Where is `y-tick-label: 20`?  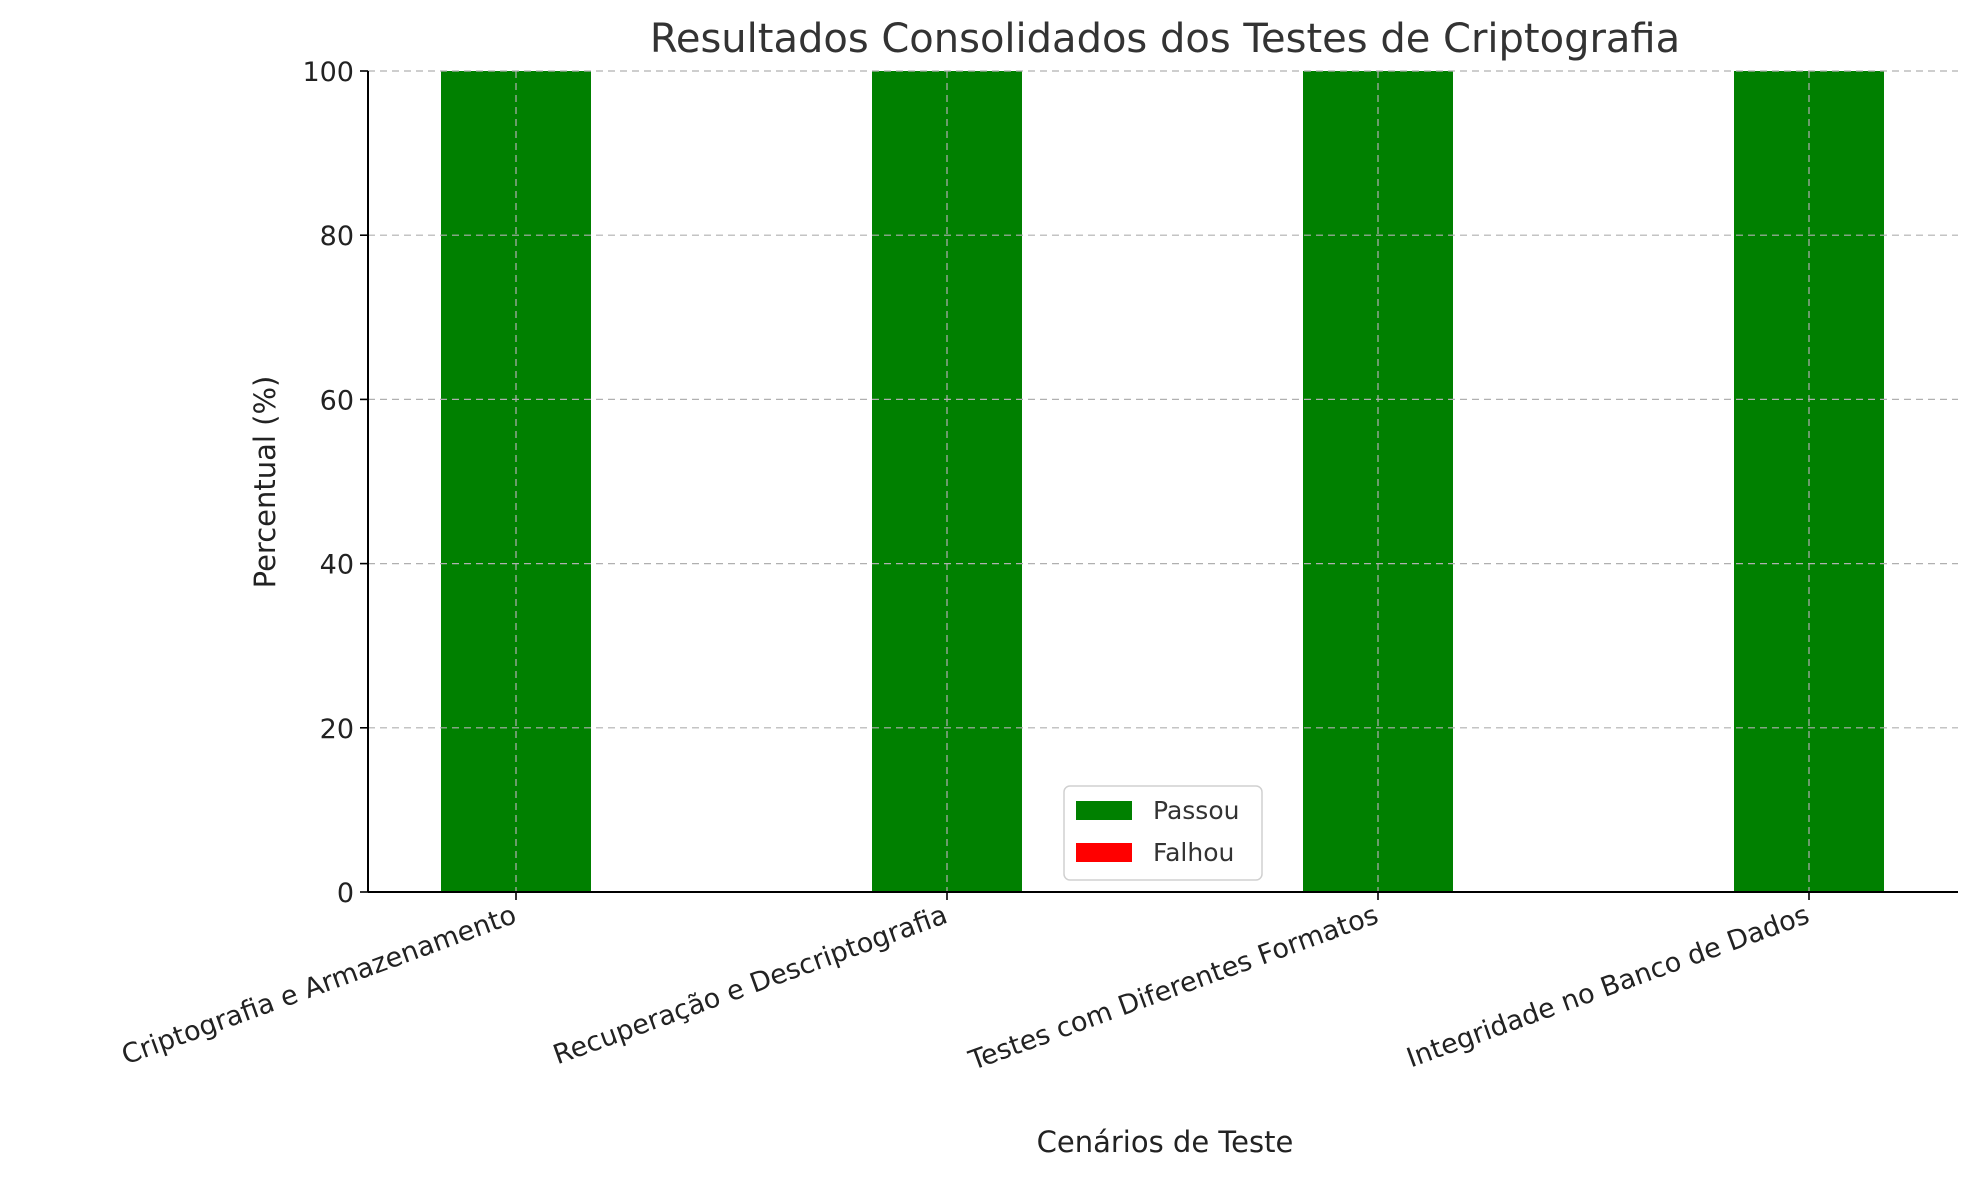 y-tick-label: 20 is located at coordinates (337, 729).